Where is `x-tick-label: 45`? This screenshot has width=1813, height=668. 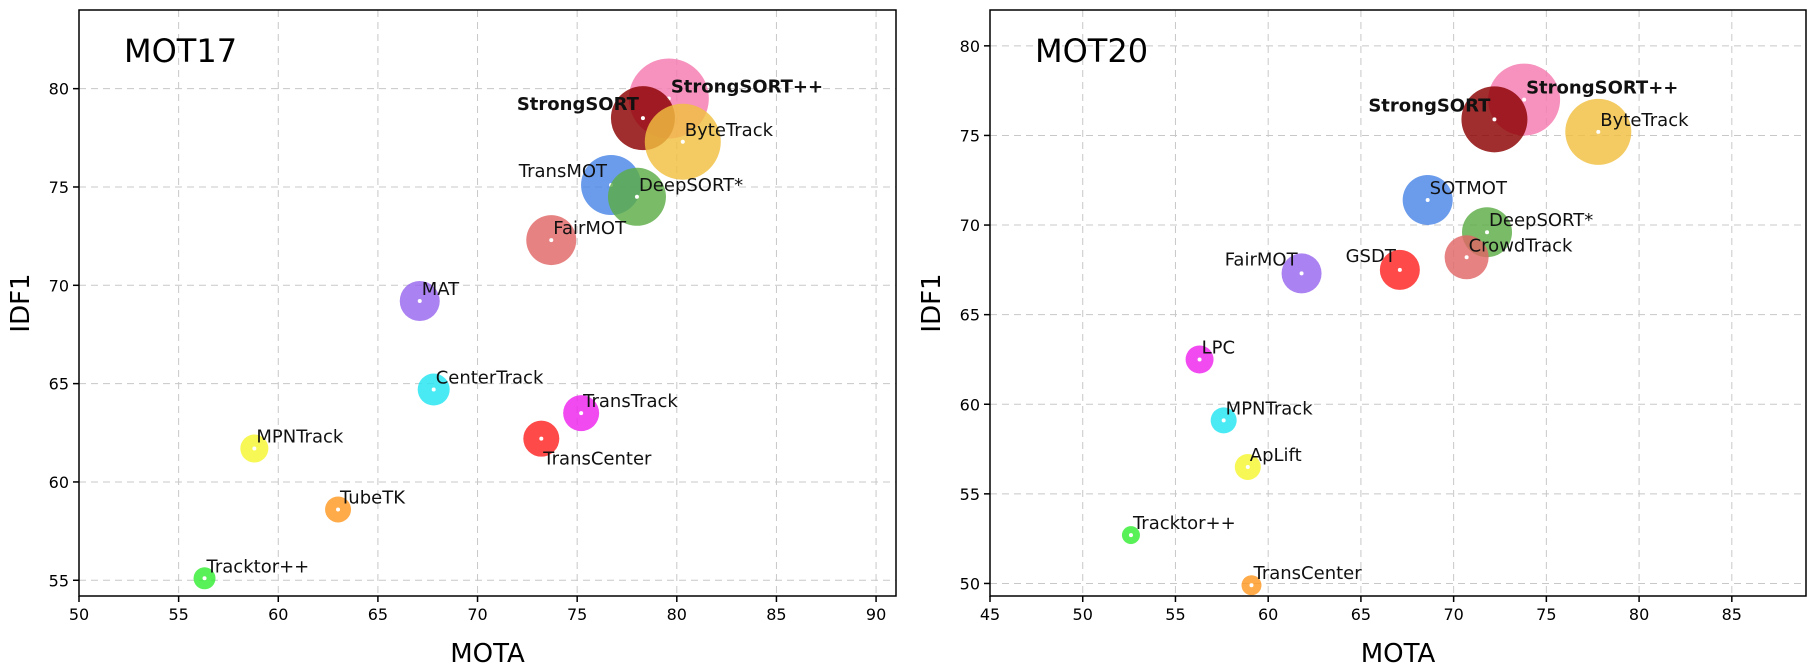
x-tick-label: 45 is located at coordinates (990, 614).